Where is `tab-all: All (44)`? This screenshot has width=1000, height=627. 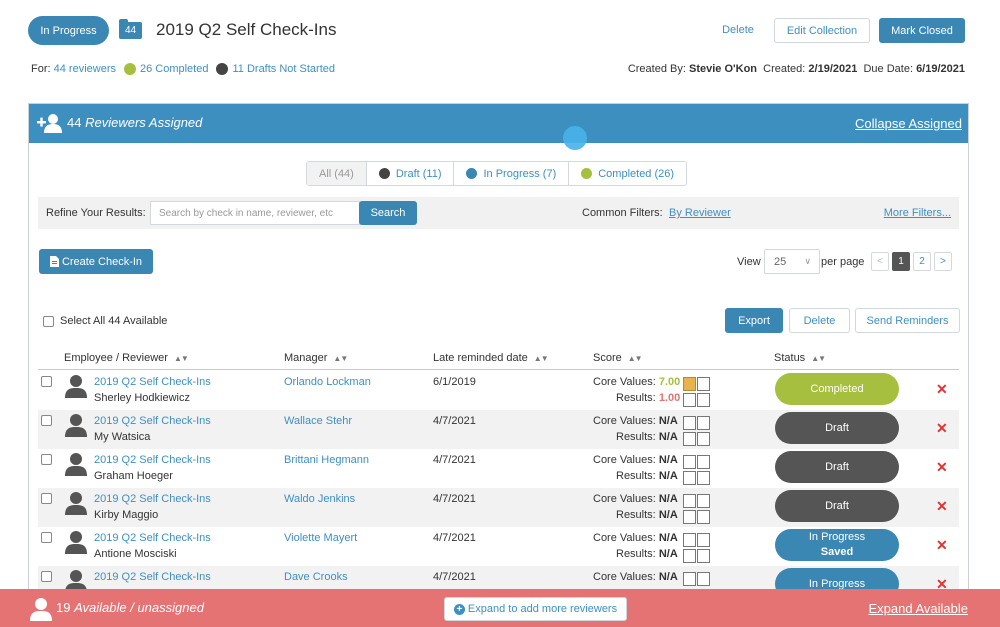 tab-all: All (44) is located at coordinates (337, 173).